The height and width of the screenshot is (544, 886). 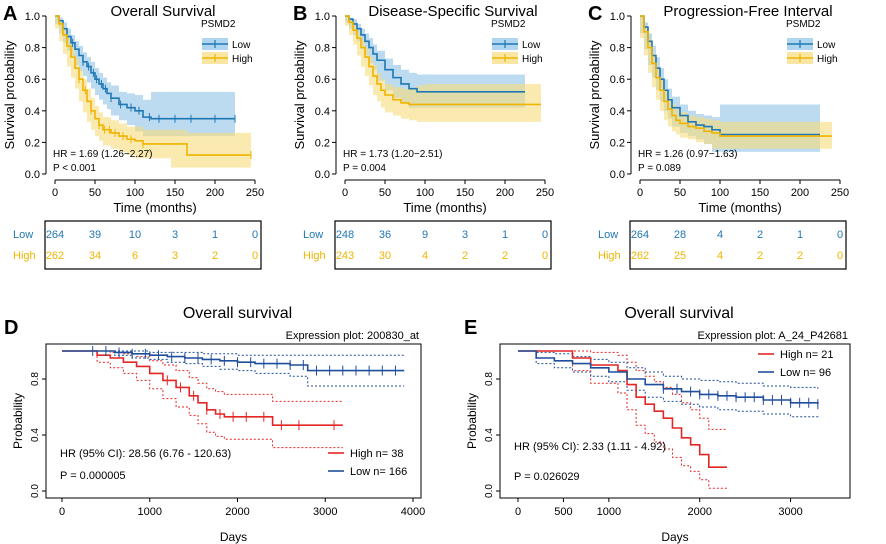 What do you see at coordinates (720, 235) in the screenshot?
I see `risk-table-cell: 4` at bounding box center [720, 235].